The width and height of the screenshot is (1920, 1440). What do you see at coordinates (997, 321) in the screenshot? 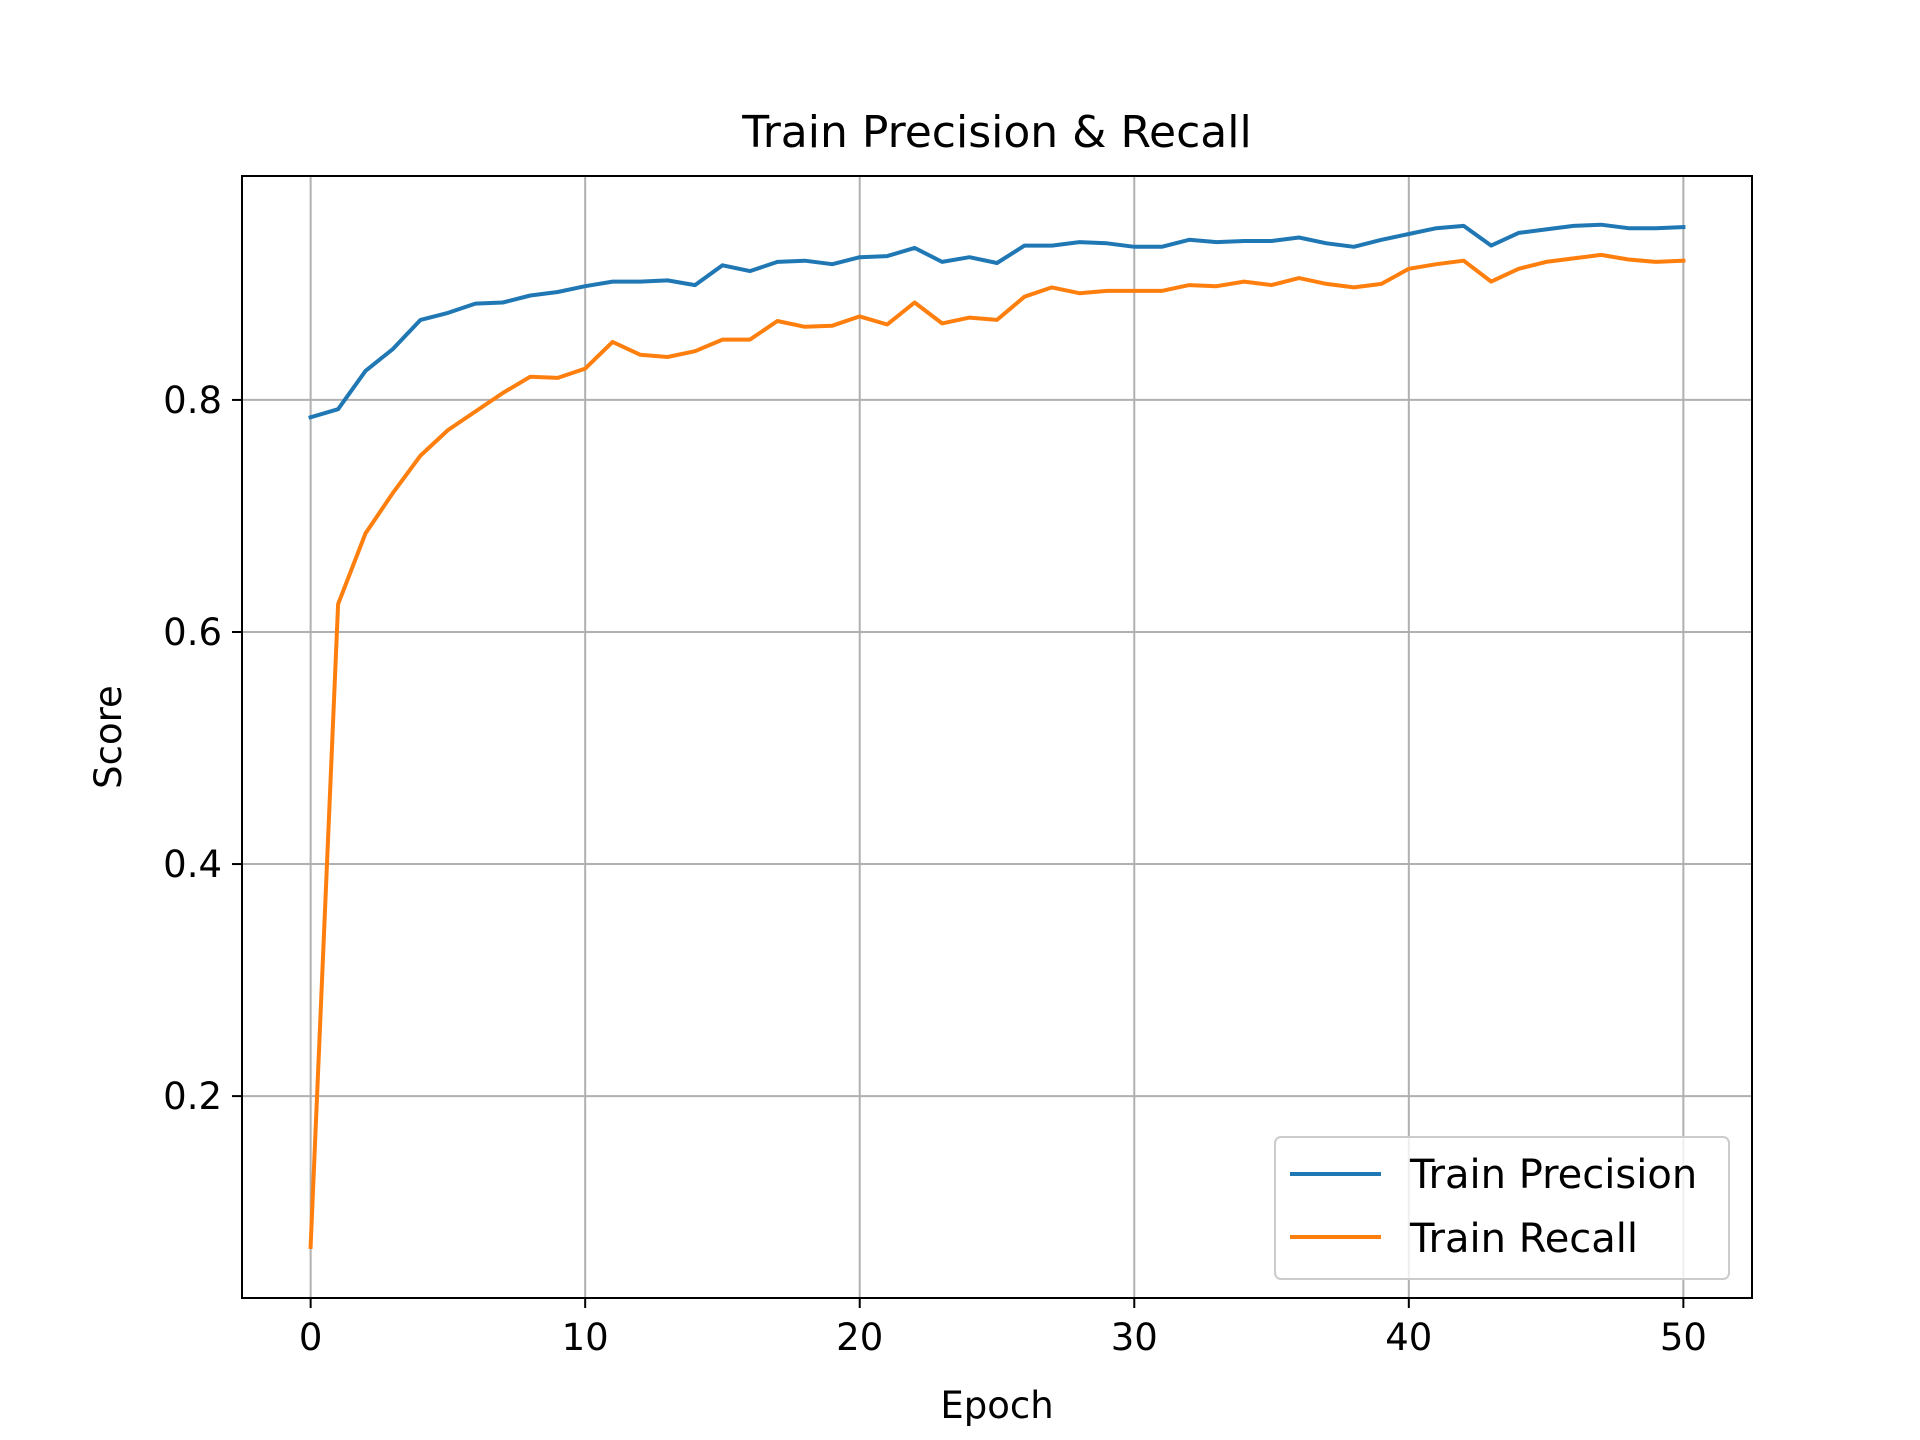
I see `series-line-train-precision` at bounding box center [997, 321].